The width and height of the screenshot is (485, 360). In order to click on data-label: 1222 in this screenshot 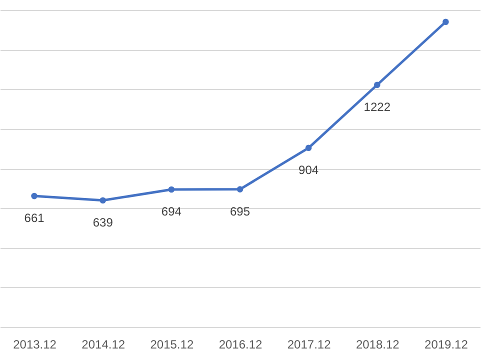, I will do `click(377, 107)`.